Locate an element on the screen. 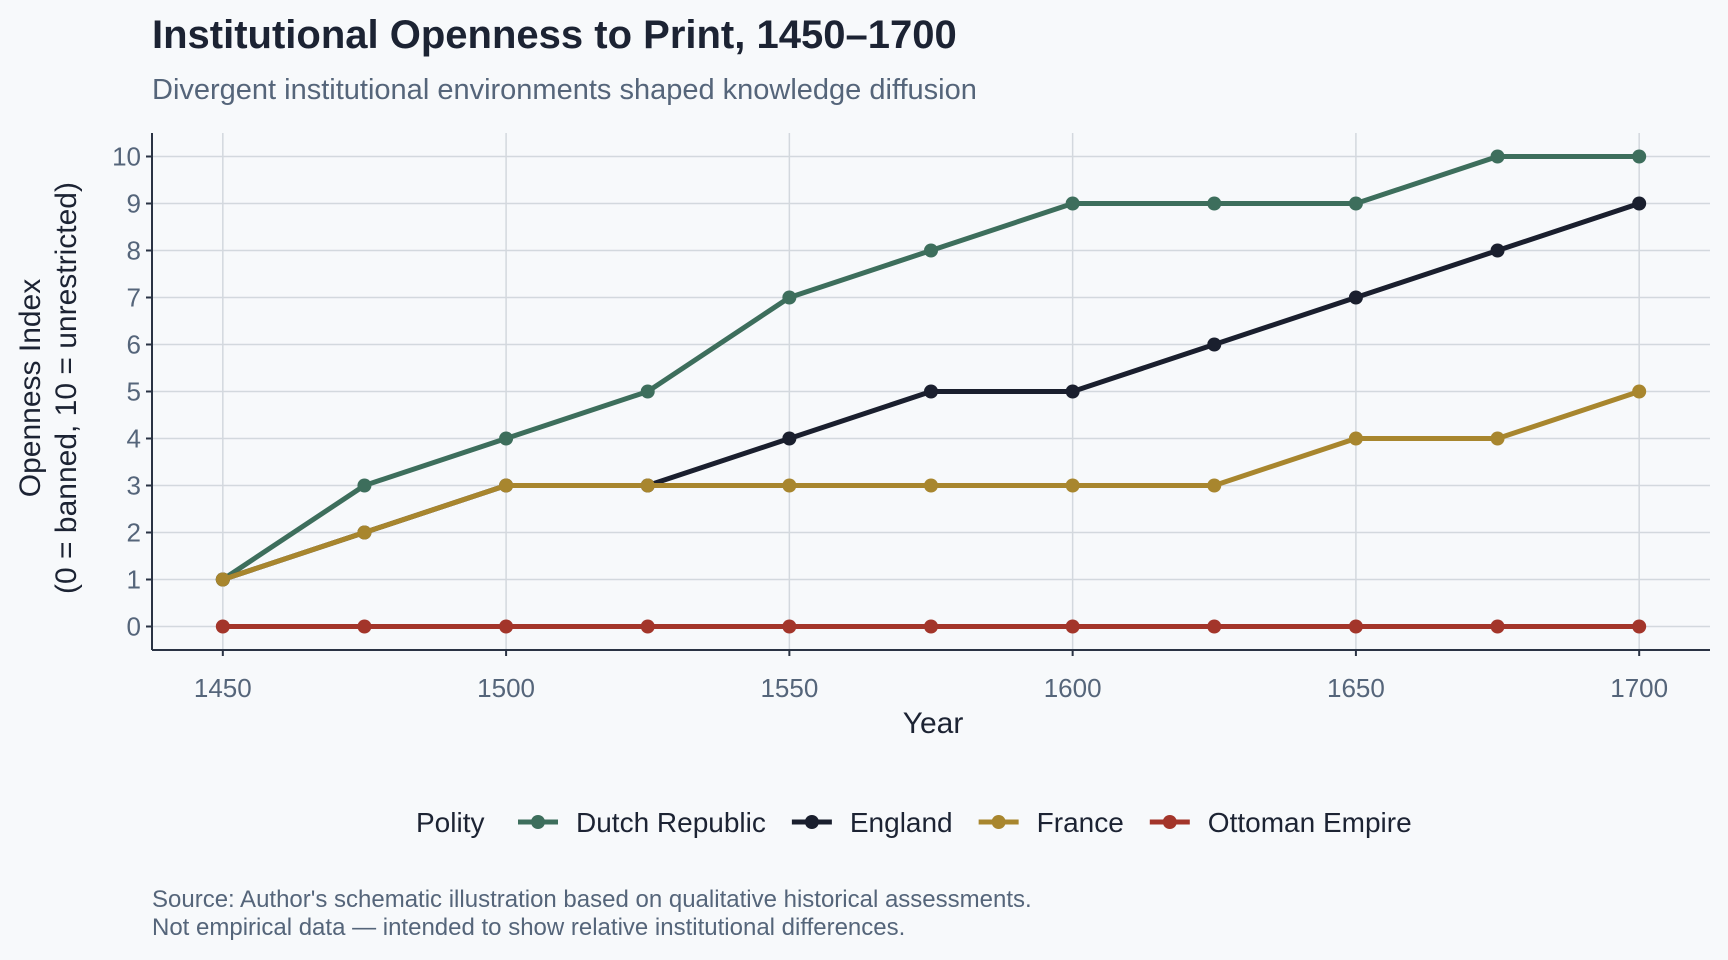 This screenshot has width=1728, height=960. legend-marker-dutch-republic is located at coordinates (538, 822).